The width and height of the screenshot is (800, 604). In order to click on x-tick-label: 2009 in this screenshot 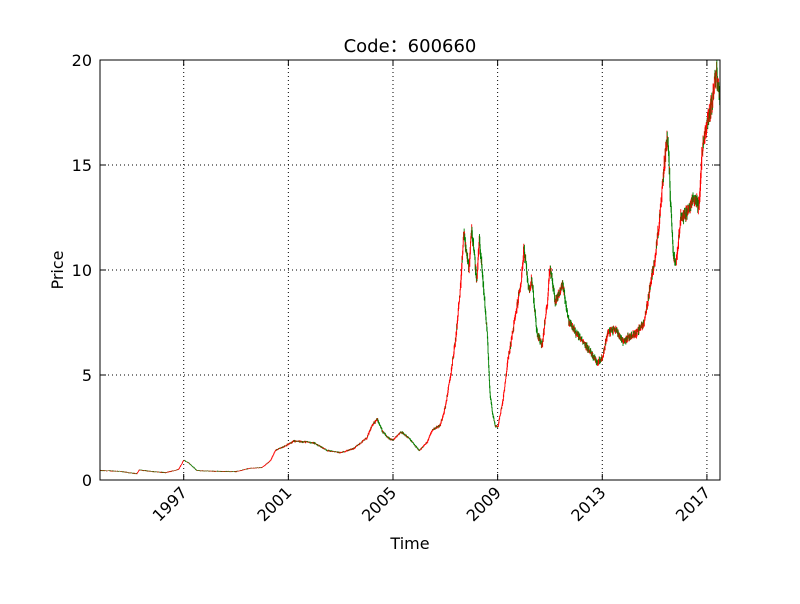, I will do `click(484, 504)`.